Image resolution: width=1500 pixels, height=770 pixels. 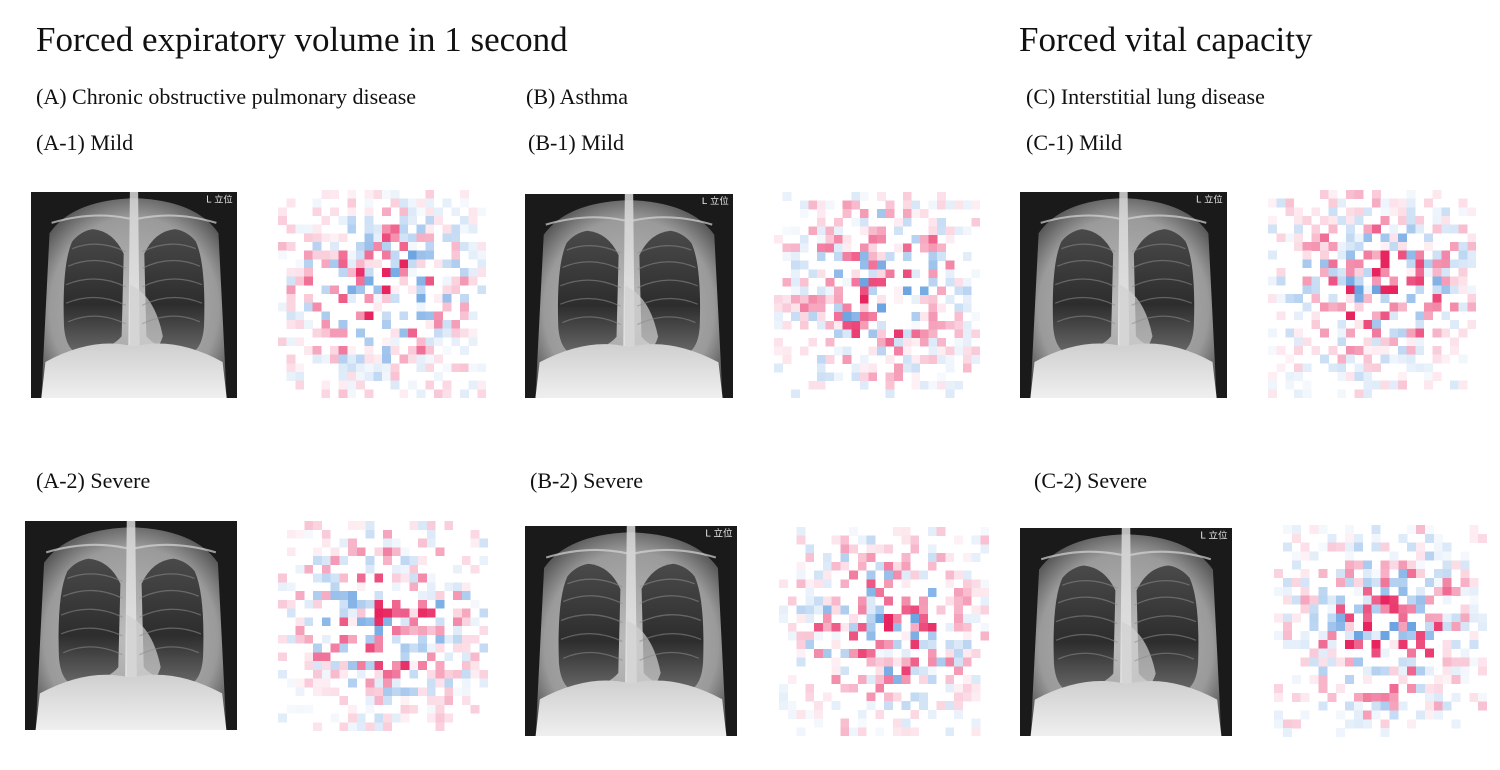 What do you see at coordinates (1126, 632) in the screenshot?
I see `xray-c2: L 立位` at bounding box center [1126, 632].